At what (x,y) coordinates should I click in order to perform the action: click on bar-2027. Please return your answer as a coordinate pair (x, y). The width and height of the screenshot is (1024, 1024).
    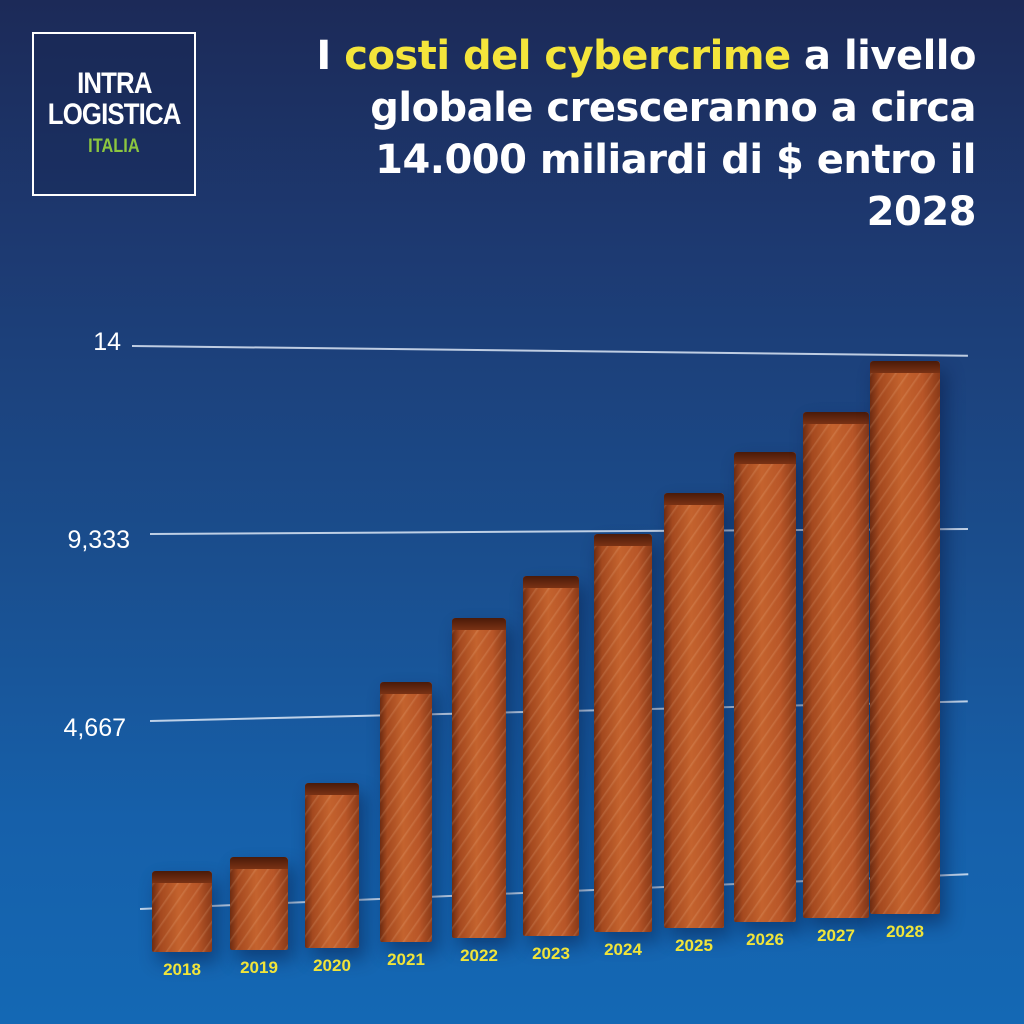
    Looking at the image, I should click on (836, 665).